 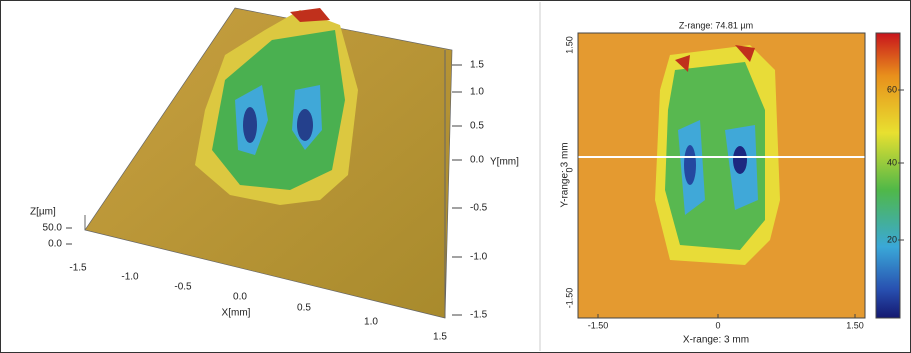 What do you see at coordinates (477, 65) in the screenshot?
I see `y-tick-label: 1.5` at bounding box center [477, 65].